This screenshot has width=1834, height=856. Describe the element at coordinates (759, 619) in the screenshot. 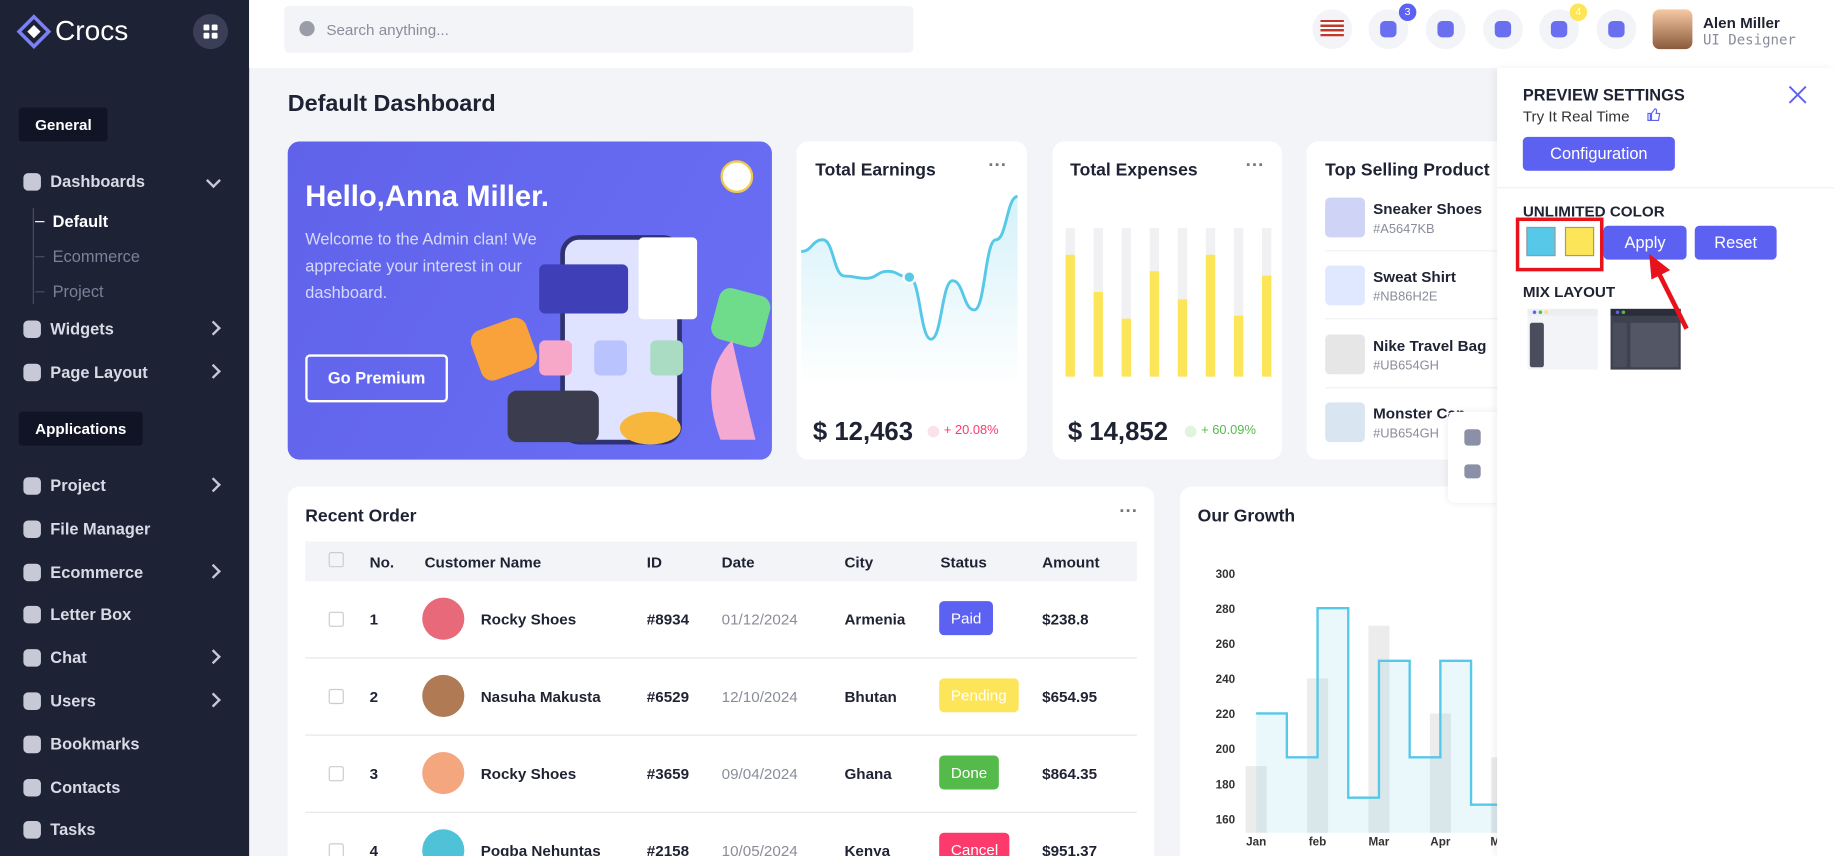

I see `date: 01/12/2024` at that location.